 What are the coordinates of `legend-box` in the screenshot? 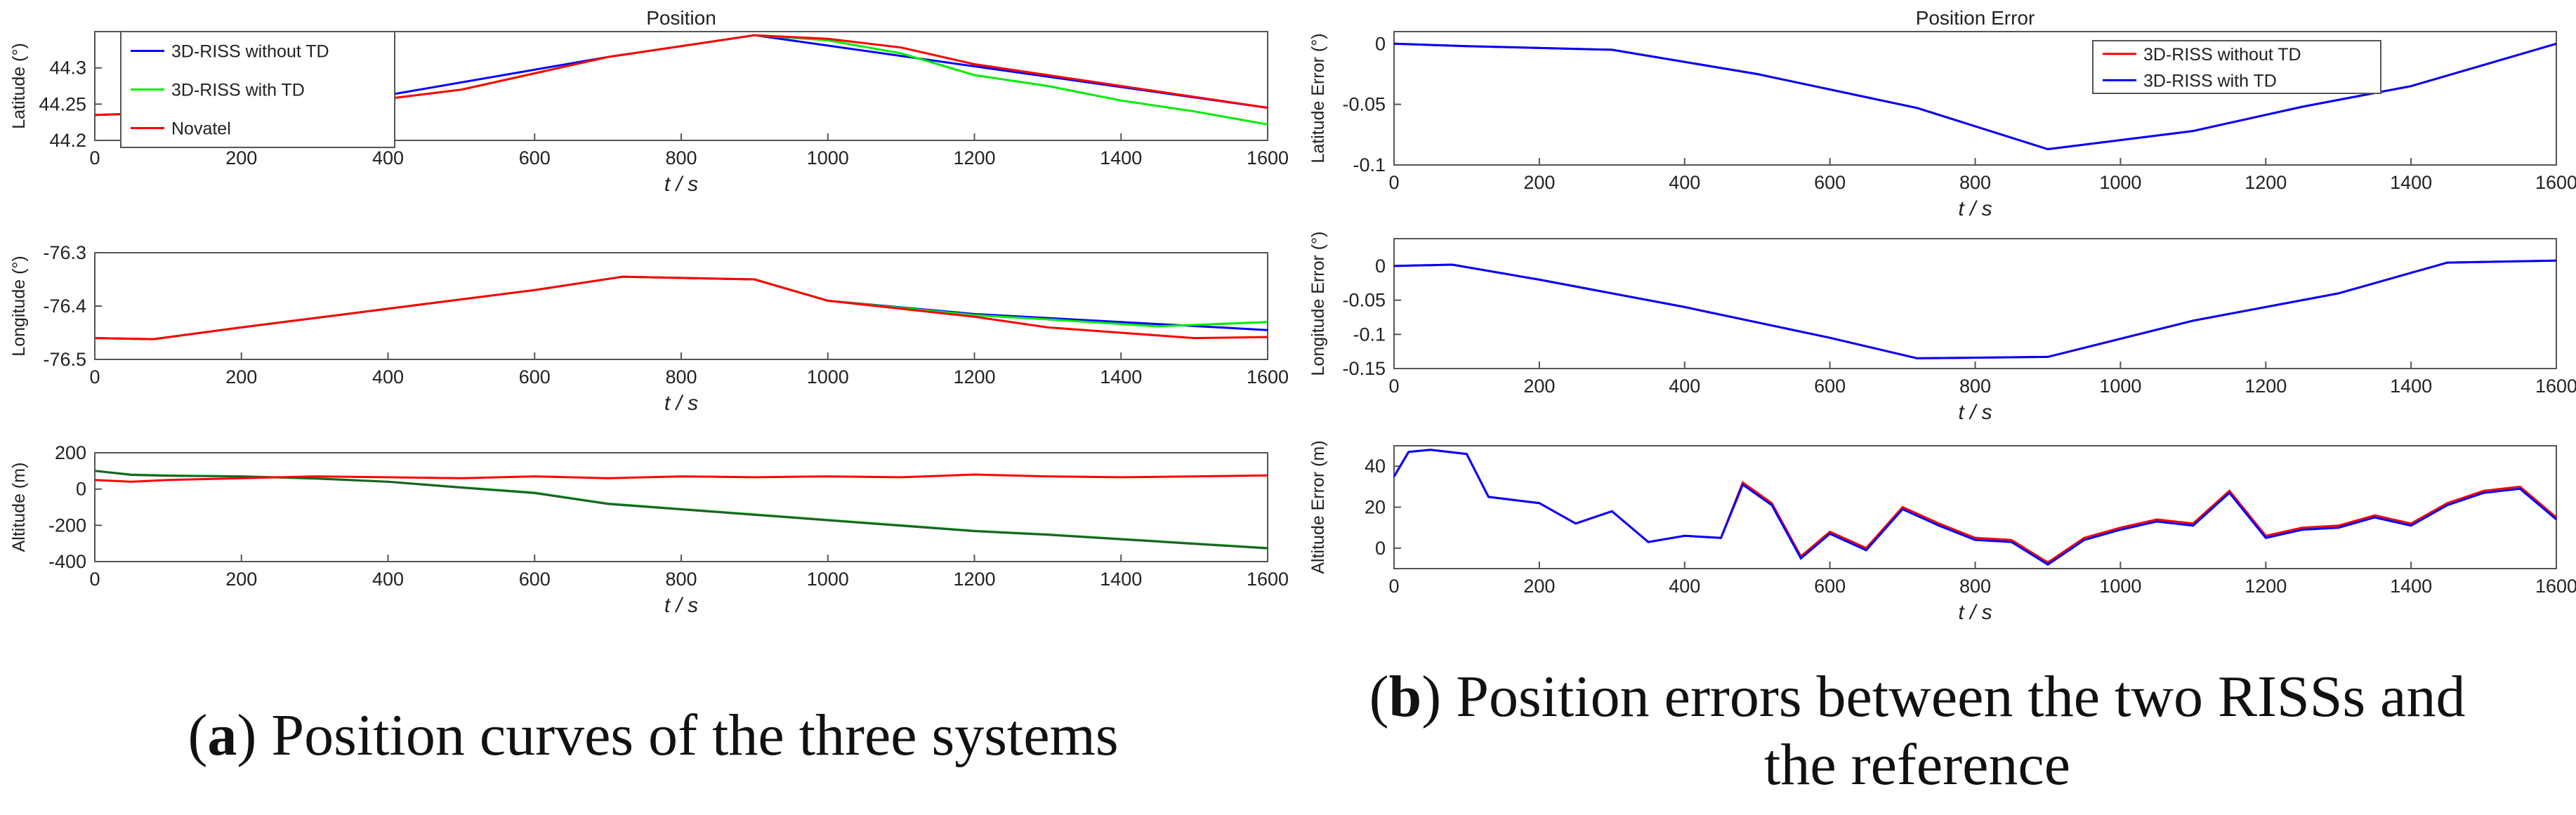 It's located at (257, 89).